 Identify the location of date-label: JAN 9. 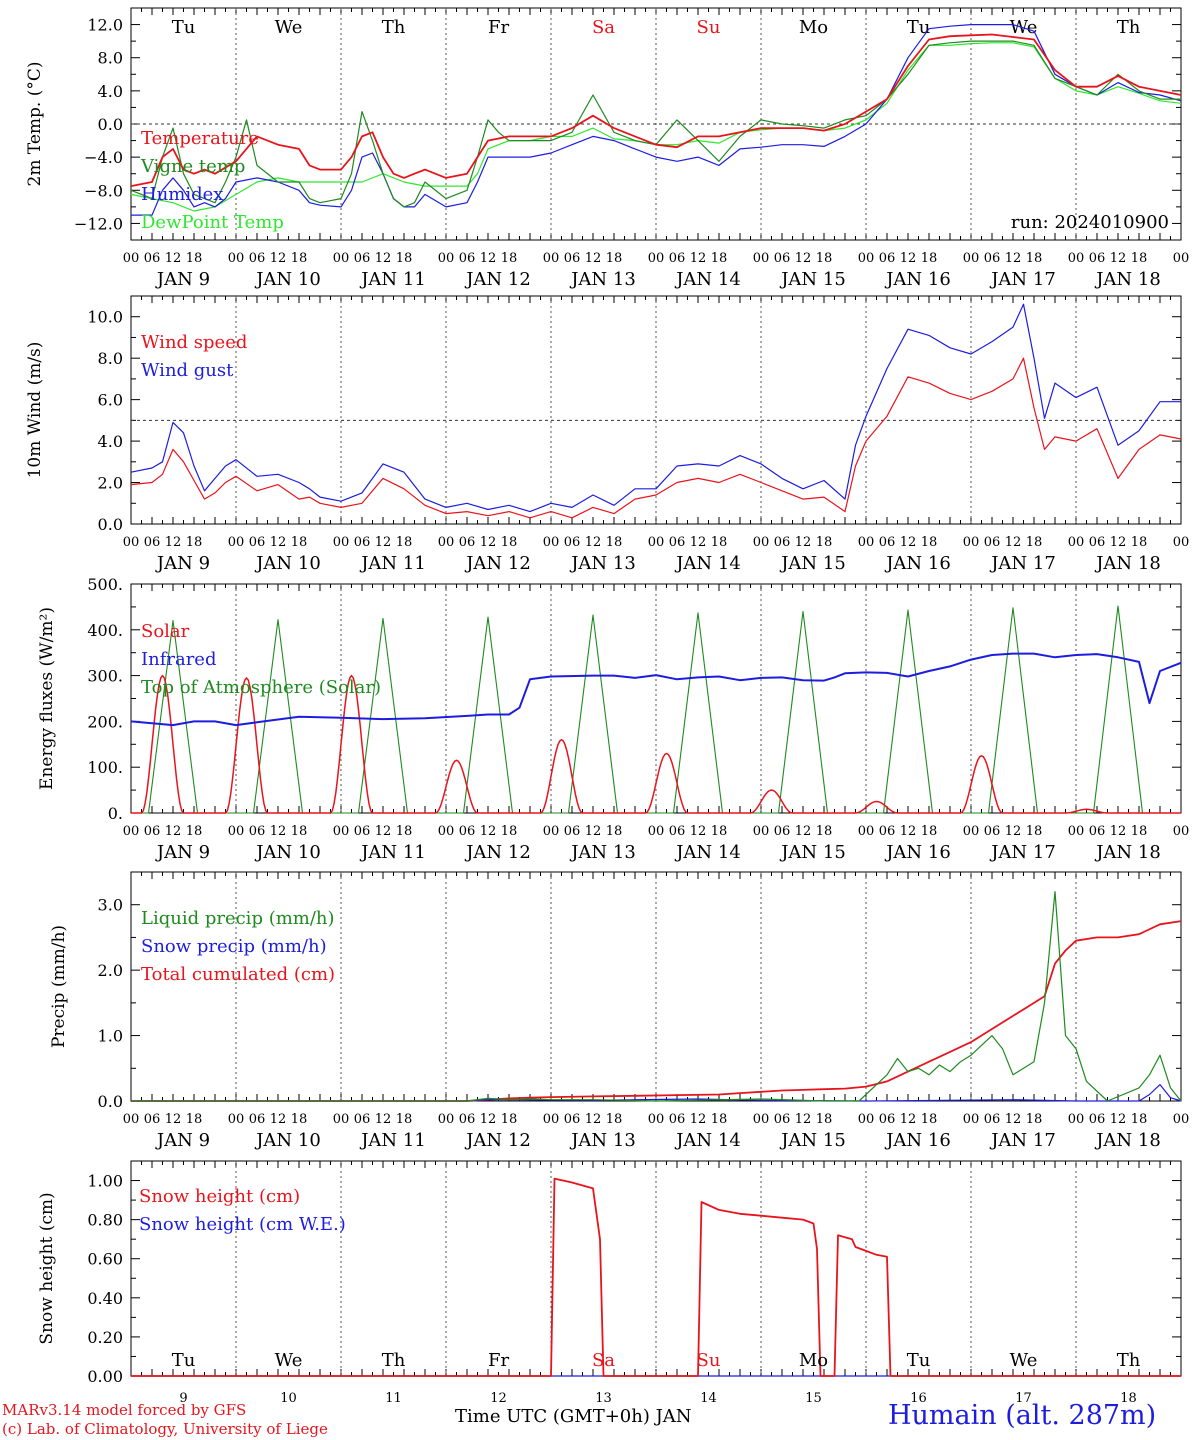
(182, 563).